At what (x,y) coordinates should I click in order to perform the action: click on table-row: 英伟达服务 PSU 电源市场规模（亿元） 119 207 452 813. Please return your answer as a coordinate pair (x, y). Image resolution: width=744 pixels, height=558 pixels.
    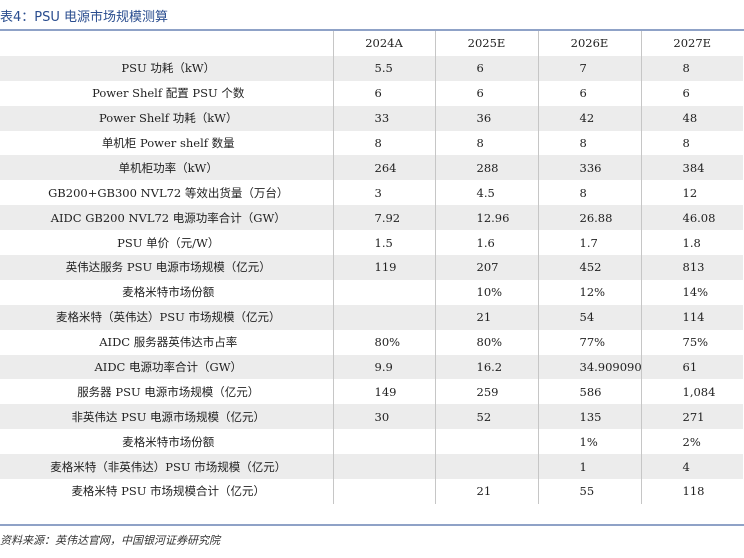
    Looking at the image, I should click on (371, 267).